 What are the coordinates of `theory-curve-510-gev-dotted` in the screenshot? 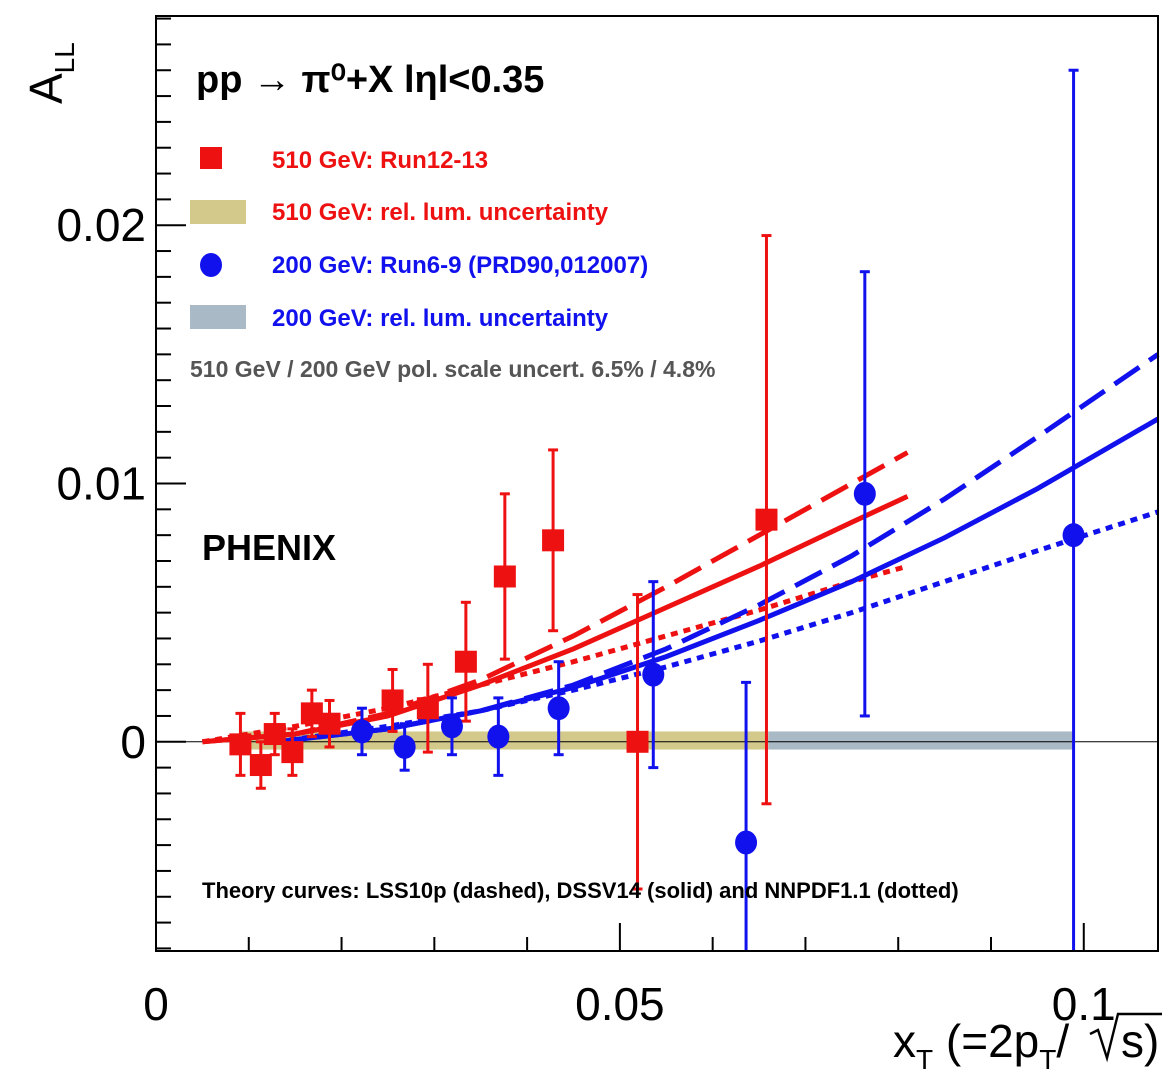 It's located at (555, 654).